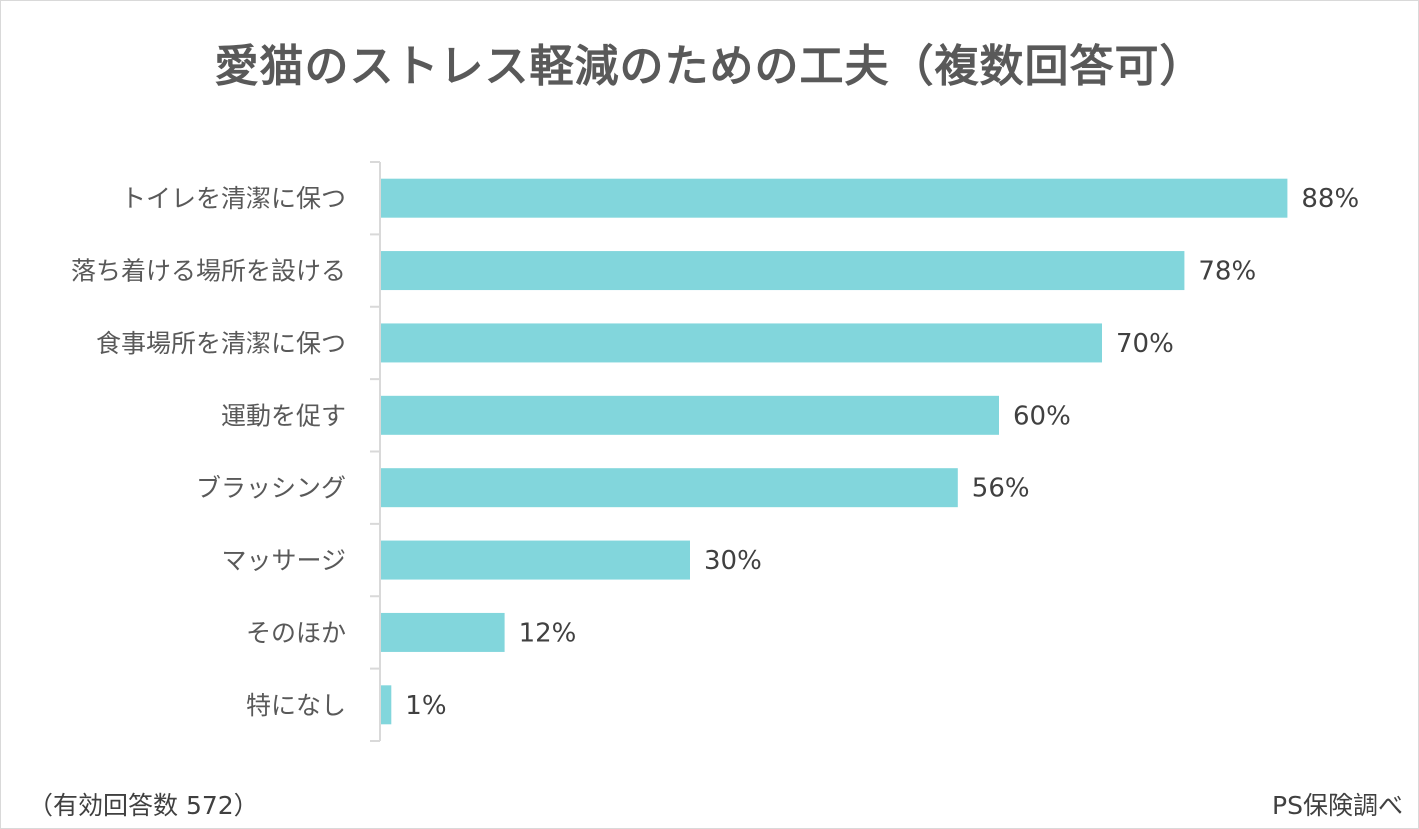 The image size is (1419, 829). I want to click on category-label: そのほか, so click(296, 632).